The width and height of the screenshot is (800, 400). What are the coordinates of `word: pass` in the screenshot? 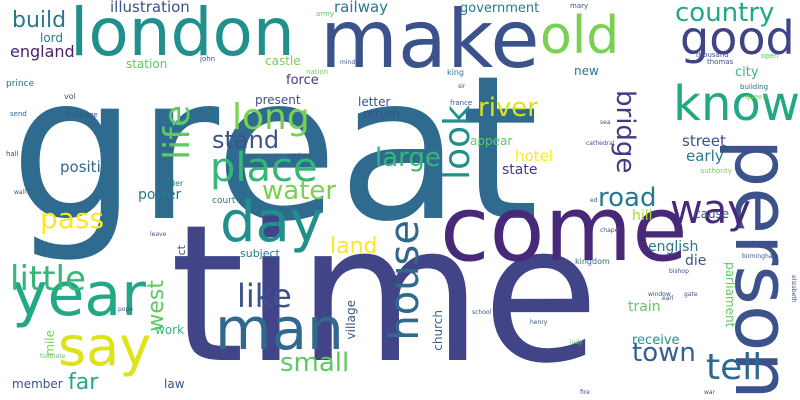 It's located at (72, 218).